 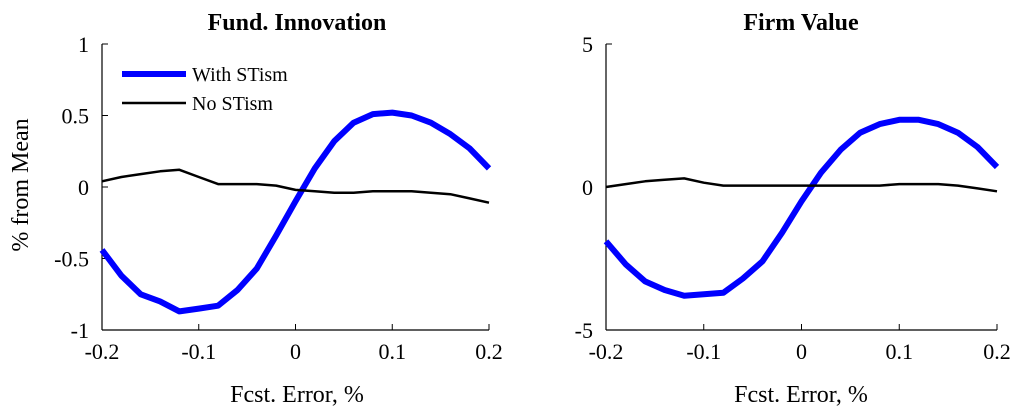 What do you see at coordinates (83, 44) in the screenshot?
I see `y-tick-label: 1` at bounding box center [83, 44].